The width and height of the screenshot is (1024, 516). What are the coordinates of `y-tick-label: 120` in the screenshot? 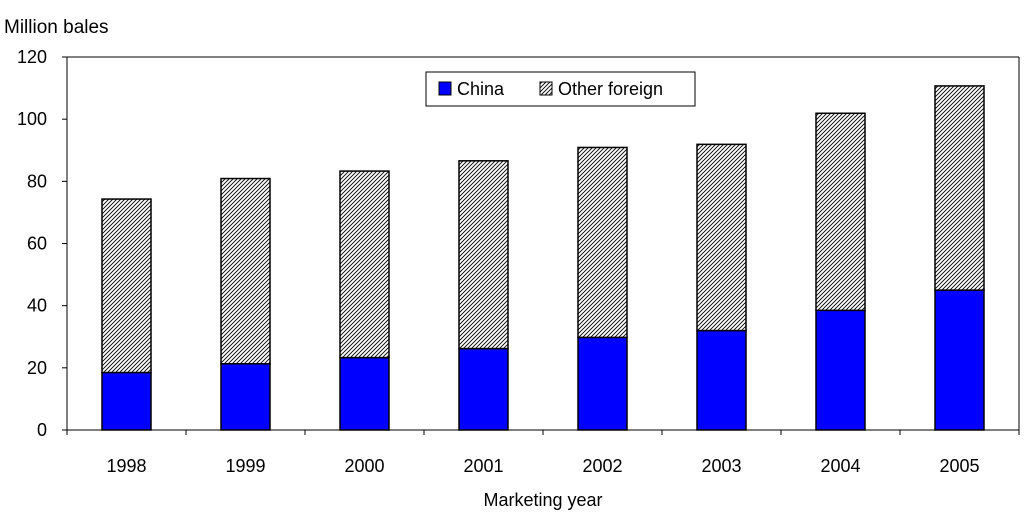 It's located at (32, 57).